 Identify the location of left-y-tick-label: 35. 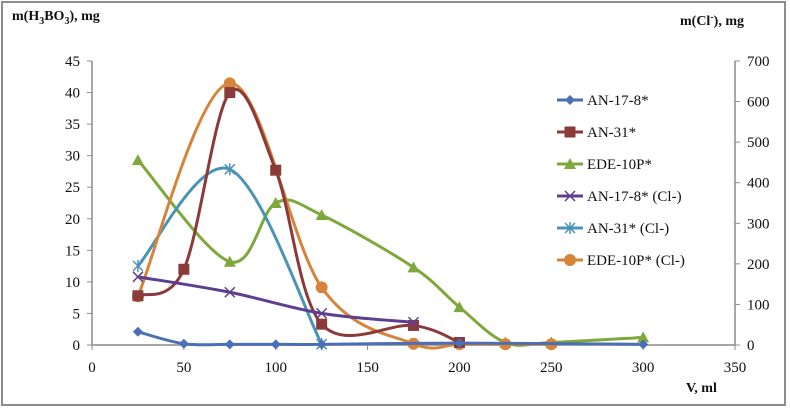
(72, 125).